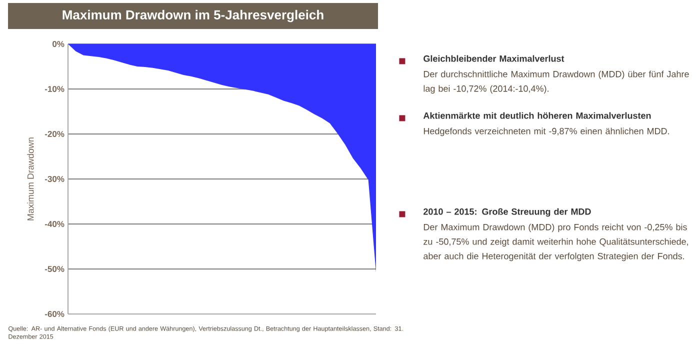 This screenshot has width=700, height=347. I want to click on text: Aktienmärkte mit deutlich höheren Maximalverlusten, so click(537, 115).